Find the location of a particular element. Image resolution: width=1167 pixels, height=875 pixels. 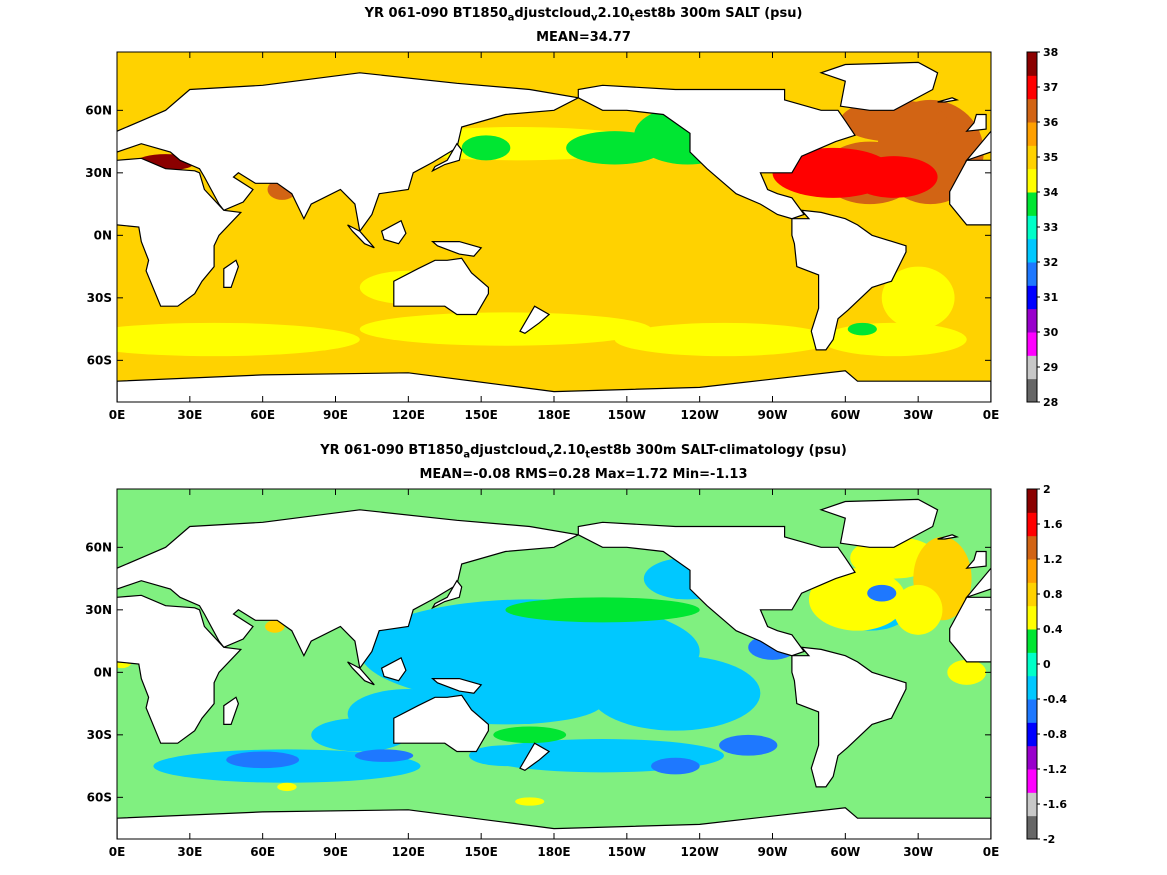

x-tick-label: 60W is located at coordinates (845, 852).